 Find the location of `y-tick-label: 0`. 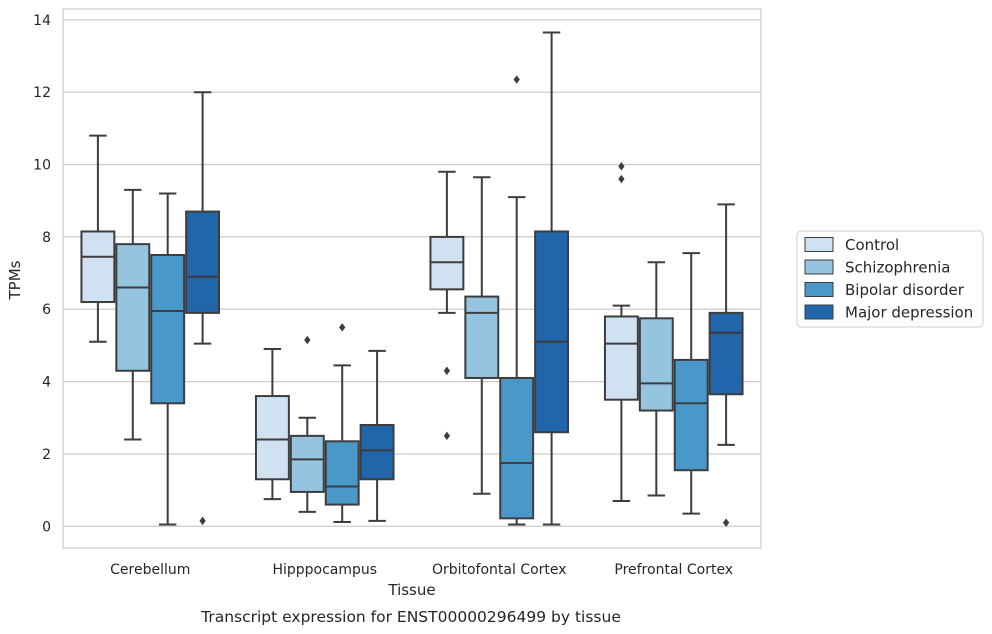

y-tick-label: 0 is located at coordinates (46, 527).